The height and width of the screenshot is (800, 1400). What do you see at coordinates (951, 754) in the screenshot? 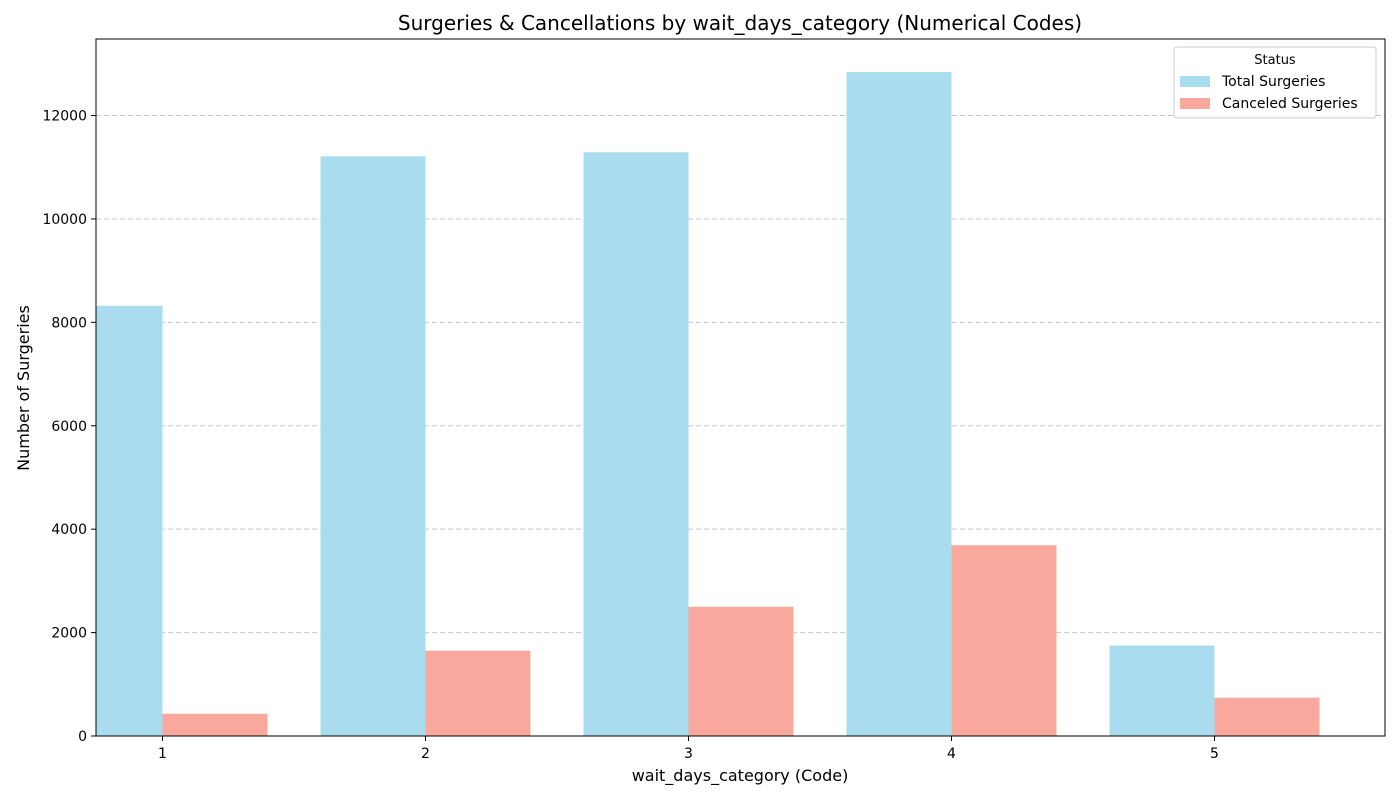
I see `x-tick-label-4: 4` at bounding box center [951, 754].